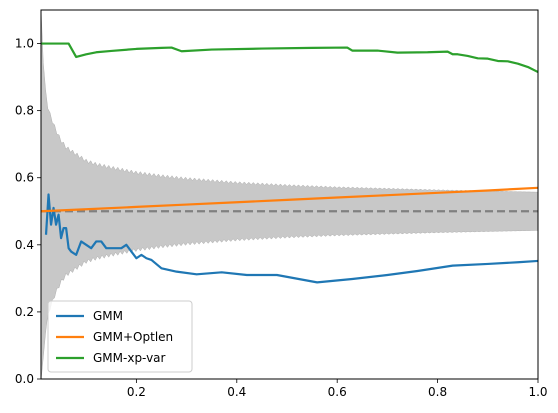 This screenshot has height=413, width=558. I want to click on x-tick-label: 0.2, so click(136, 392).